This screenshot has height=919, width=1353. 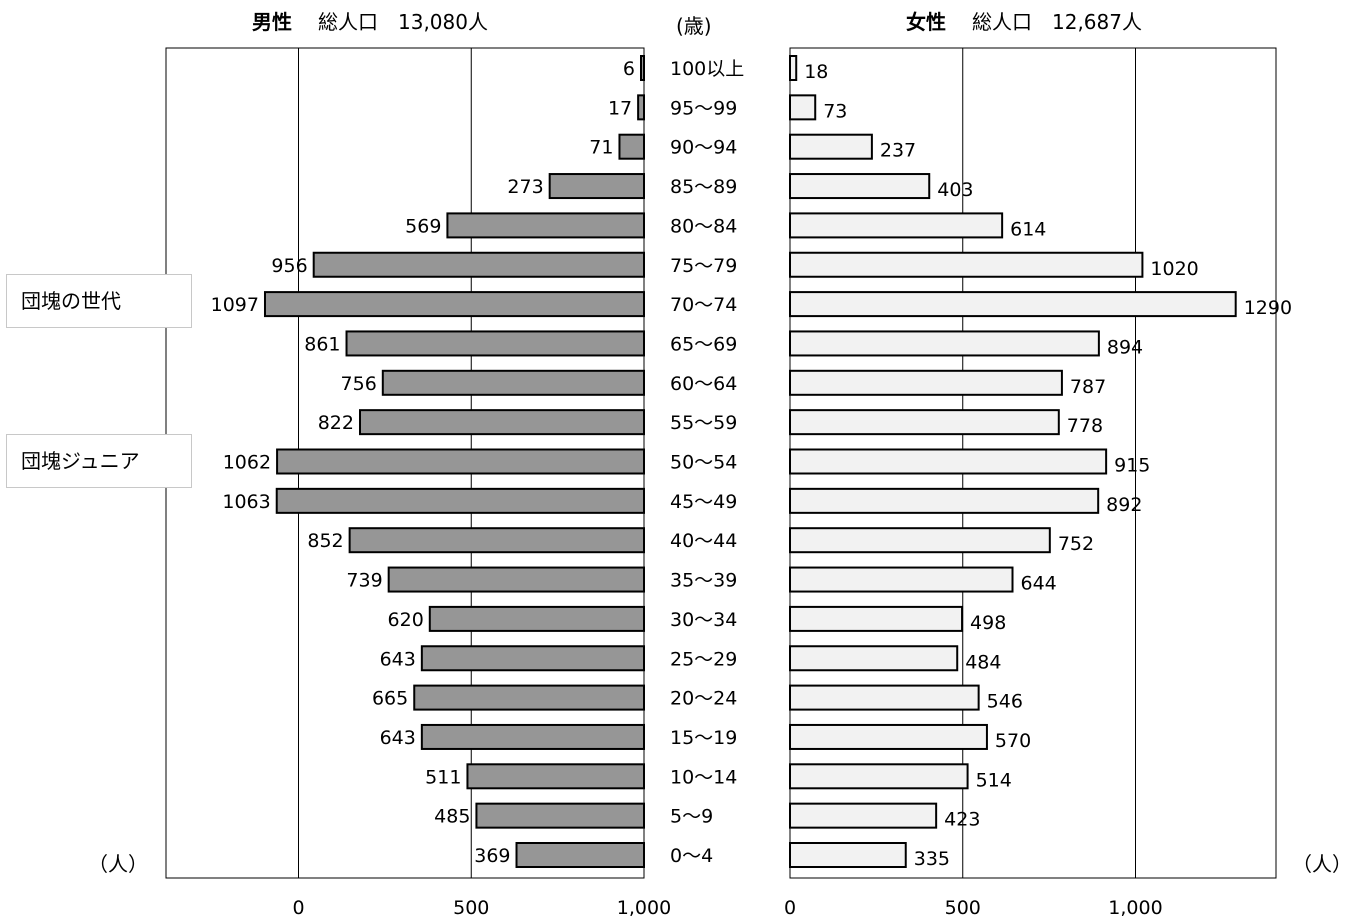 I want to click on age-group-label: 95～99, so click(x=703, y=108).